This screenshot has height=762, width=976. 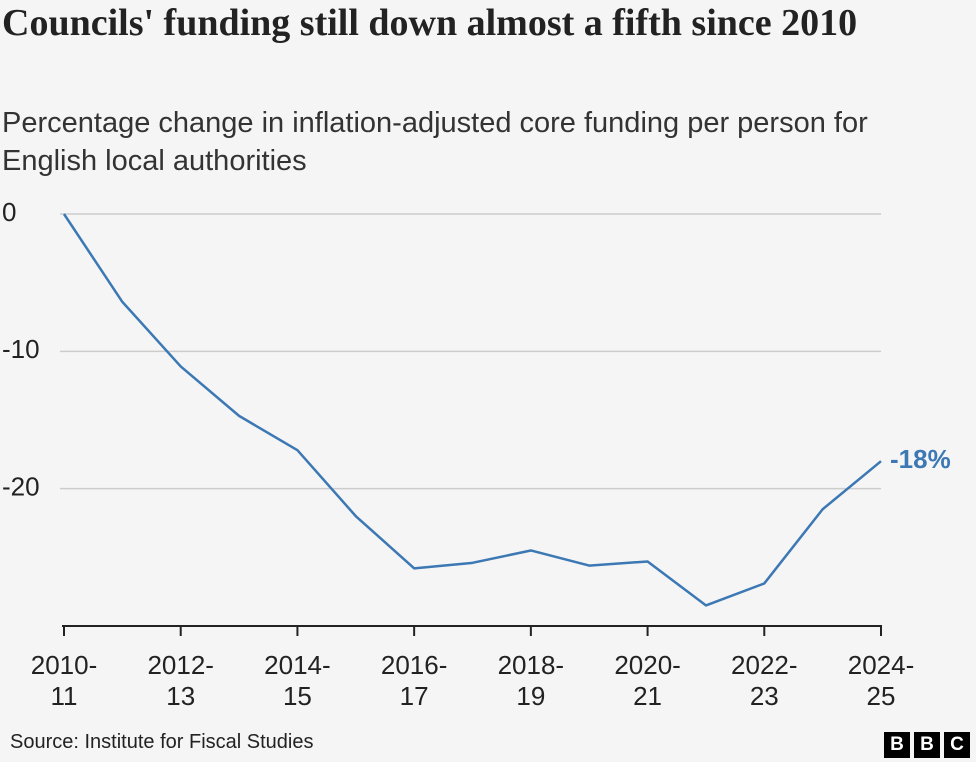 I want to click on logo: B B C, so click(x=927, y=745).